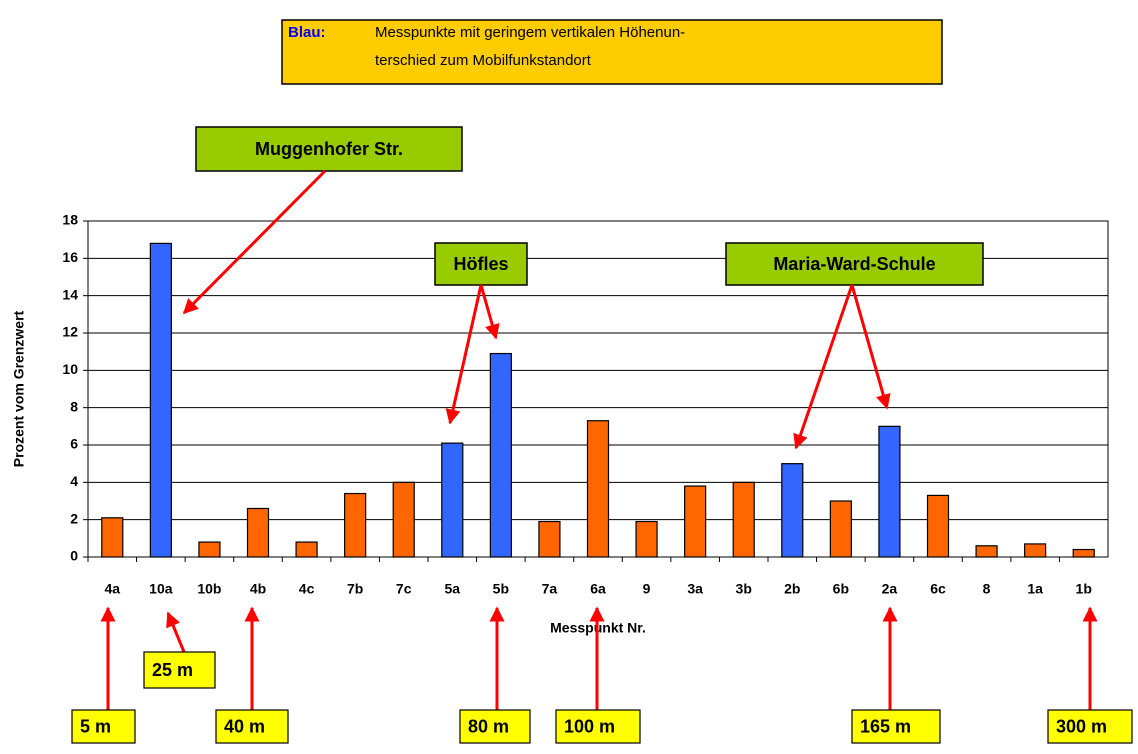 The width and height of the screenshot is (1138, 754). Describe the element at coordinates (987, 589) in the screenshot. I see `x-tick-label: 8` at that location.